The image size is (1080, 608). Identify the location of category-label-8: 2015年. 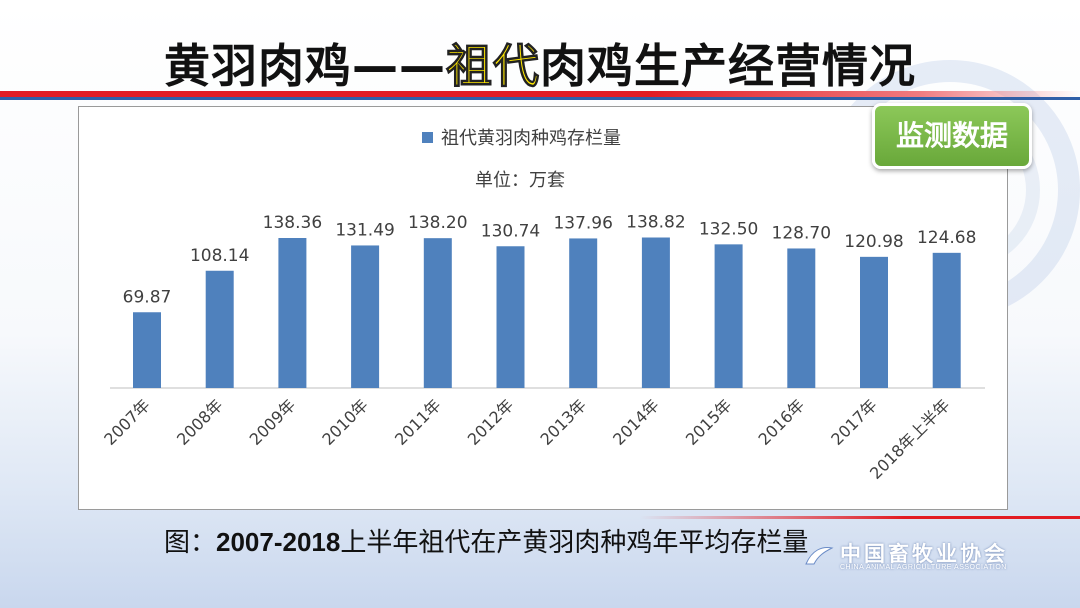
(709, 422).